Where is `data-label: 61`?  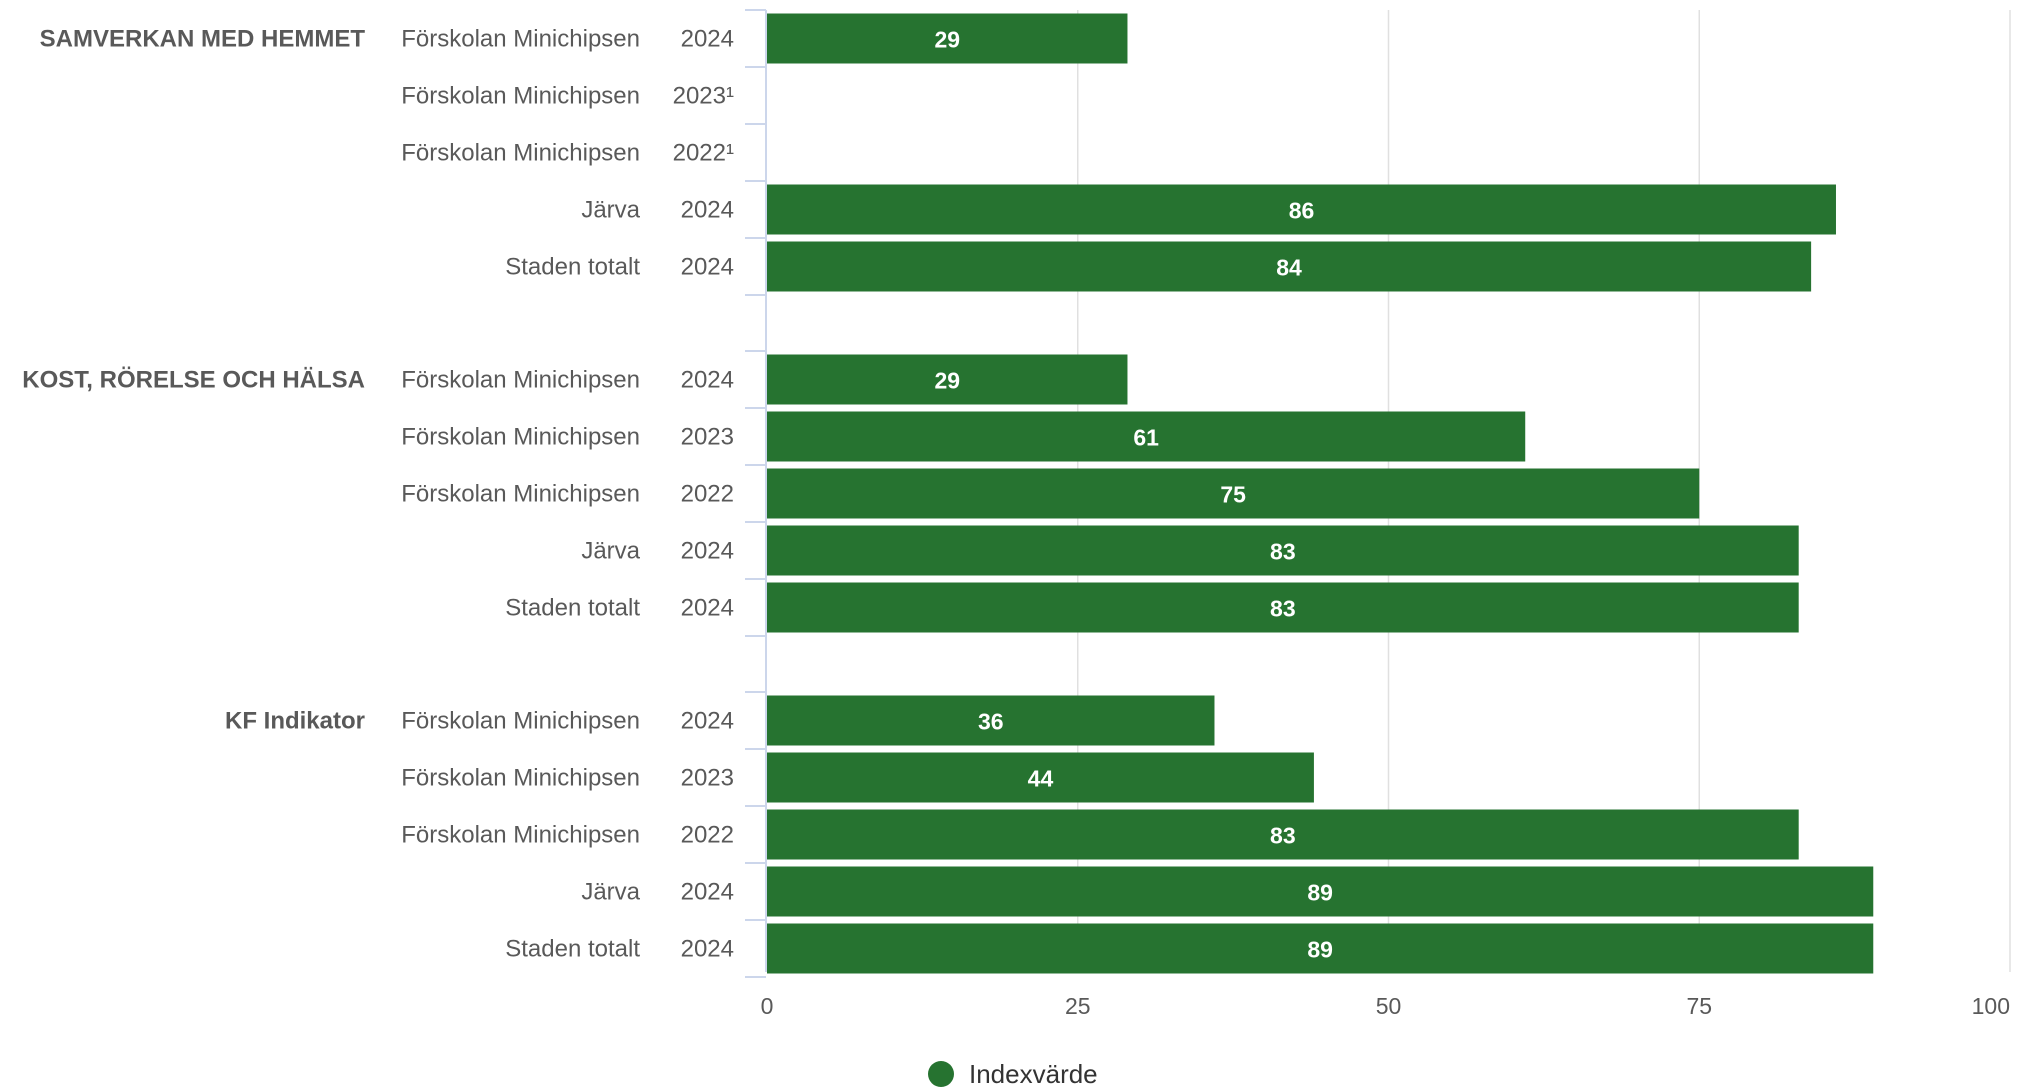
data-label: 61 is located at coordinates (1146, 438).